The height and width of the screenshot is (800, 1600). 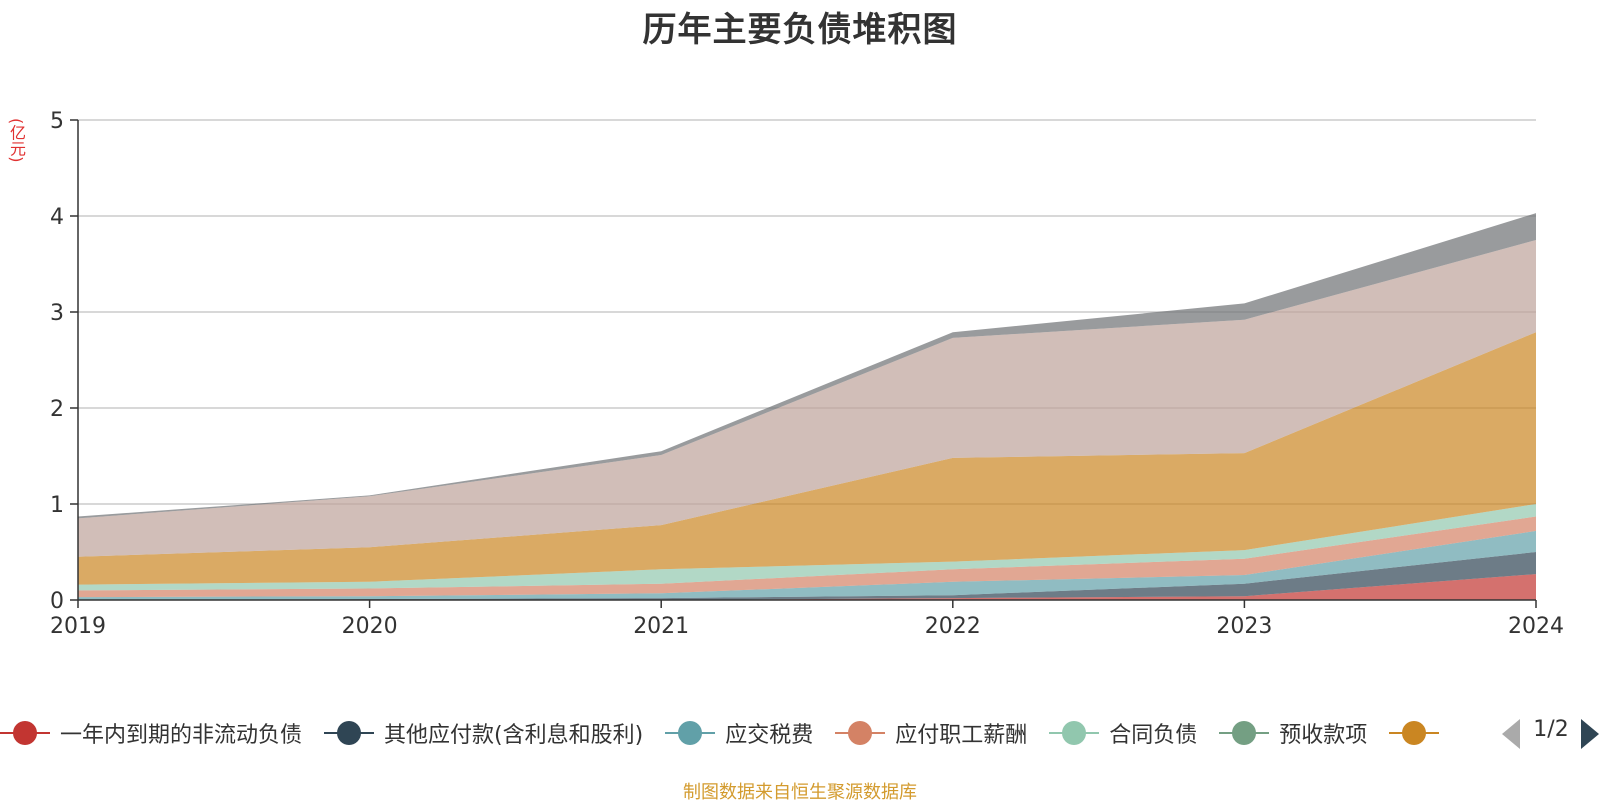 What do you see at coordinates (953, 626) in the screenshot?
I see `x-tick-label: 2022` at bounding box center [953, 626].